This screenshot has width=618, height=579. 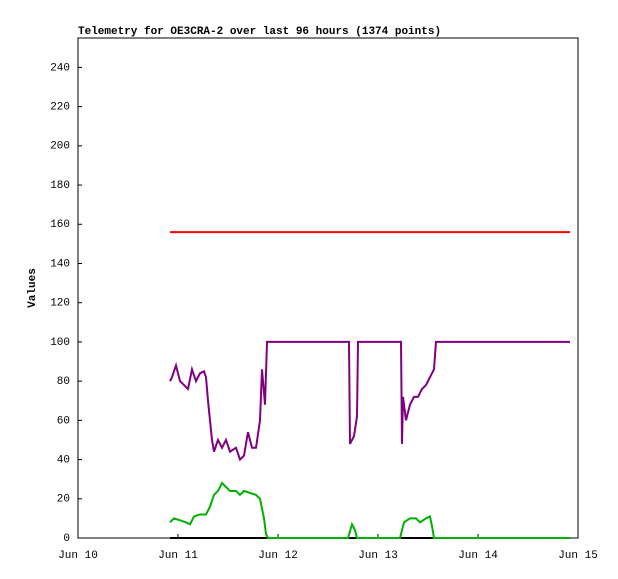 I want to click on y-tick-label: 140, so click(x=60, y=264).